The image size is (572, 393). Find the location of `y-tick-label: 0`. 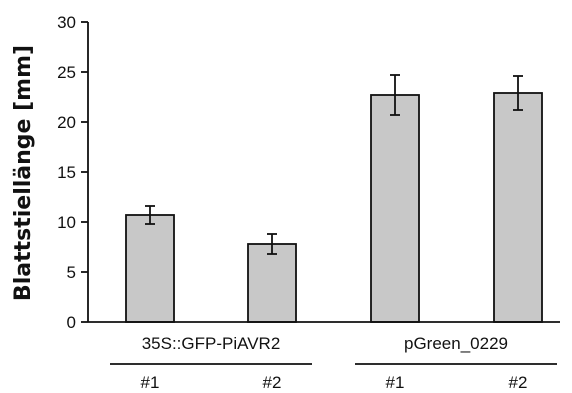

y-tick-label: 0 is located at coordinates (71, 322).